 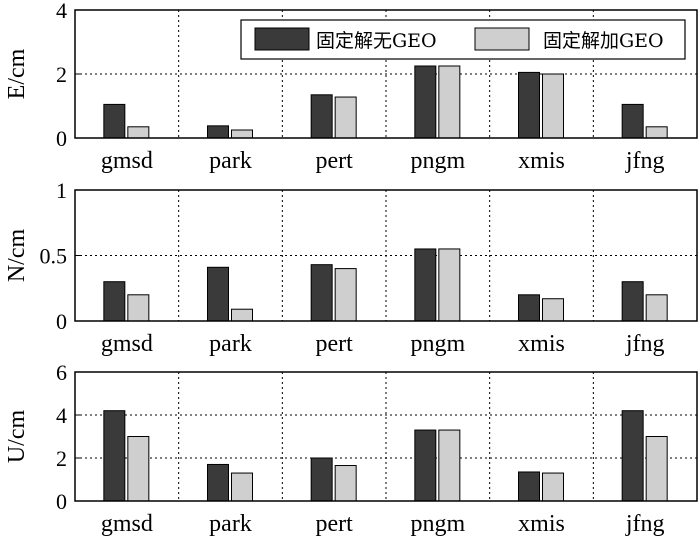 I want to click on y-axis-title: U/cm, so click(x=17, y=437).